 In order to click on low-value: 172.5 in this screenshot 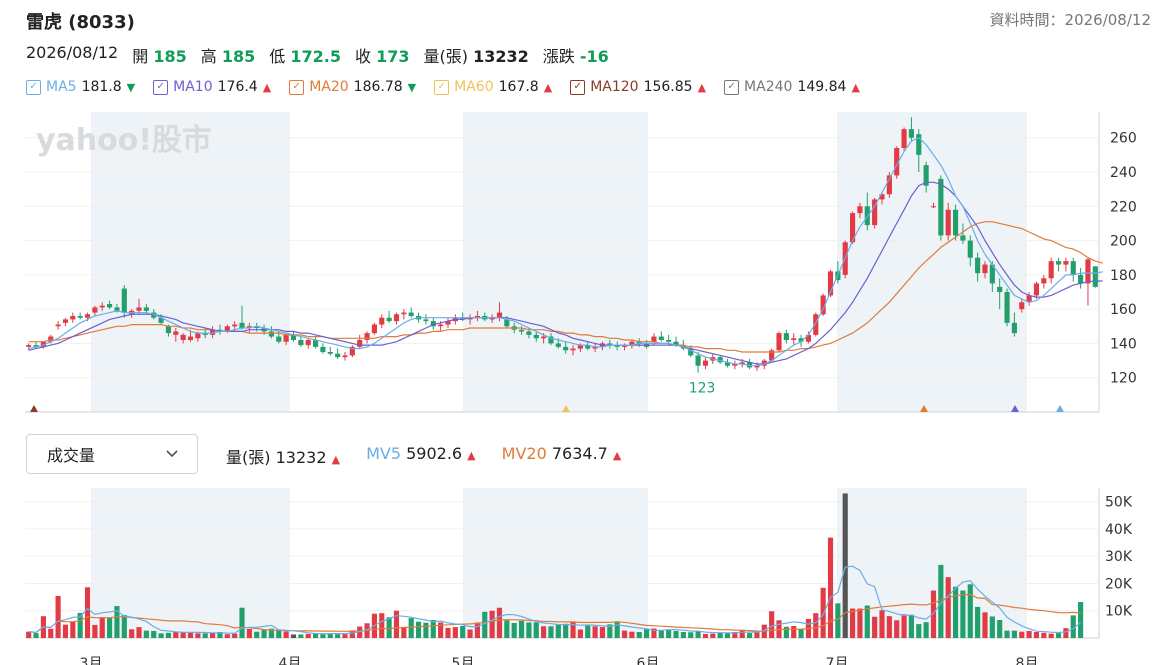, I will do `click(315, 56)`.